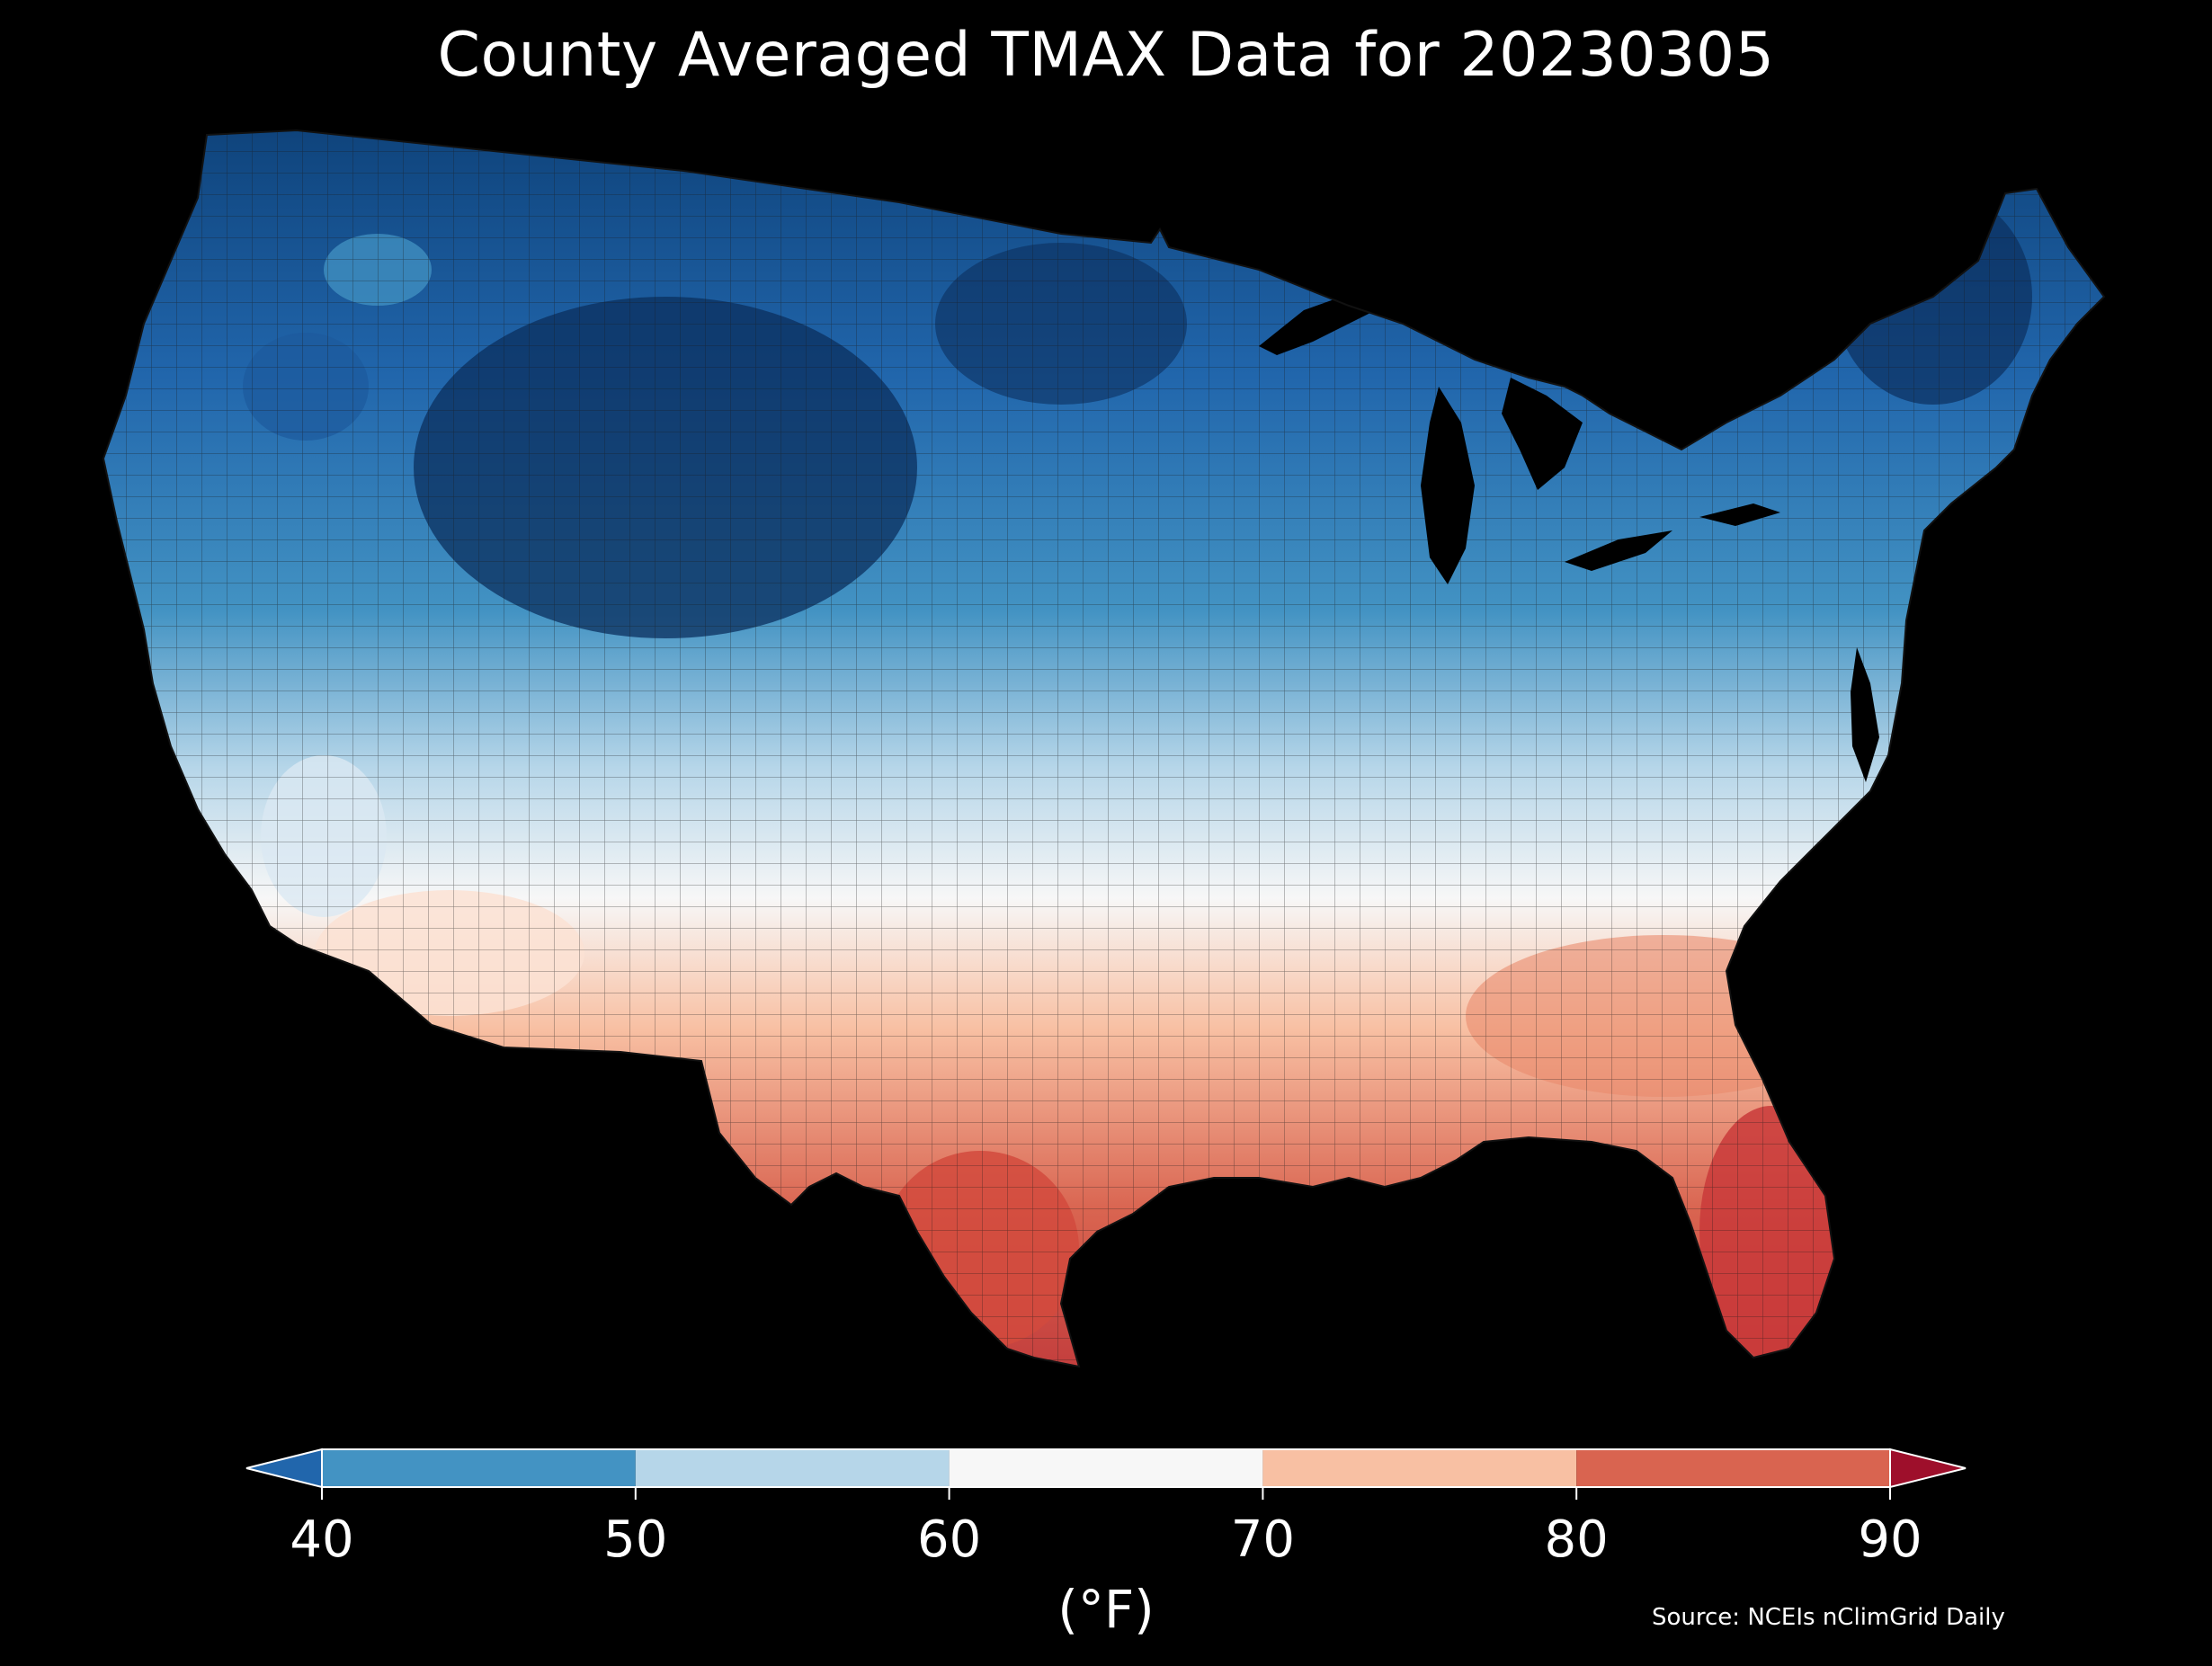 The image size is (2212, 1666). I want to click on lake-erie, so click(1618, 550).